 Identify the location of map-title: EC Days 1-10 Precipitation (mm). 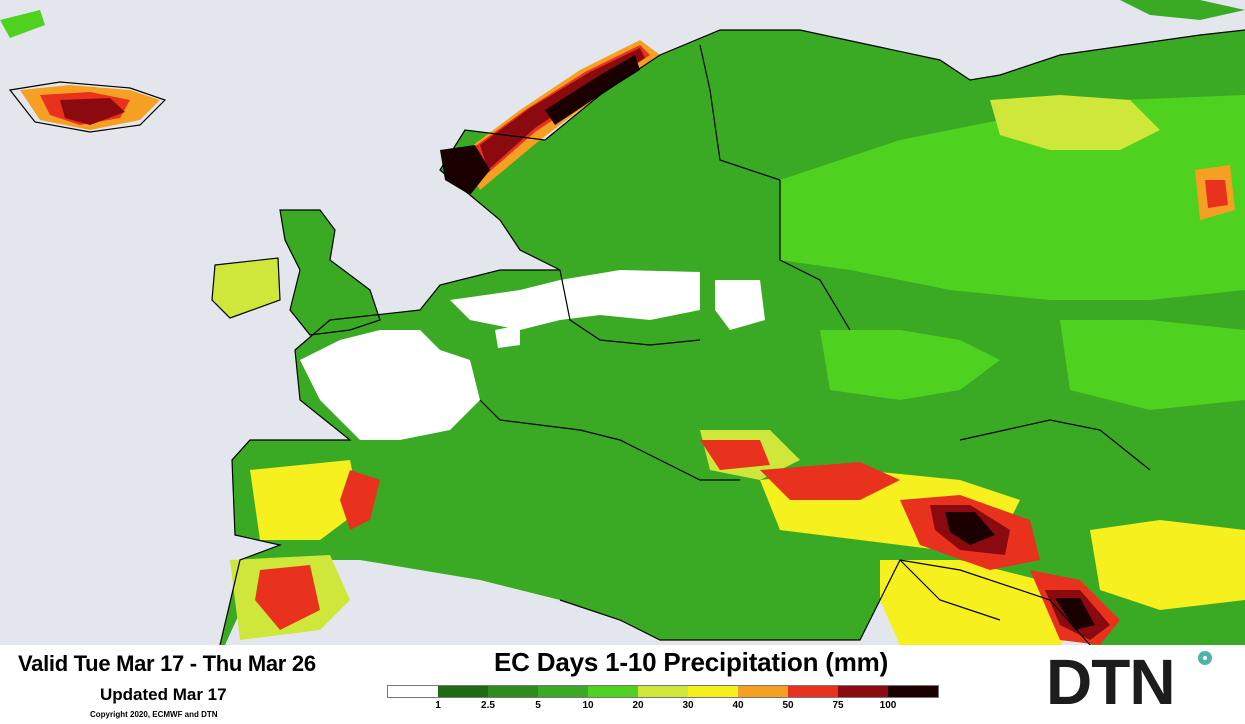
(691, 662).